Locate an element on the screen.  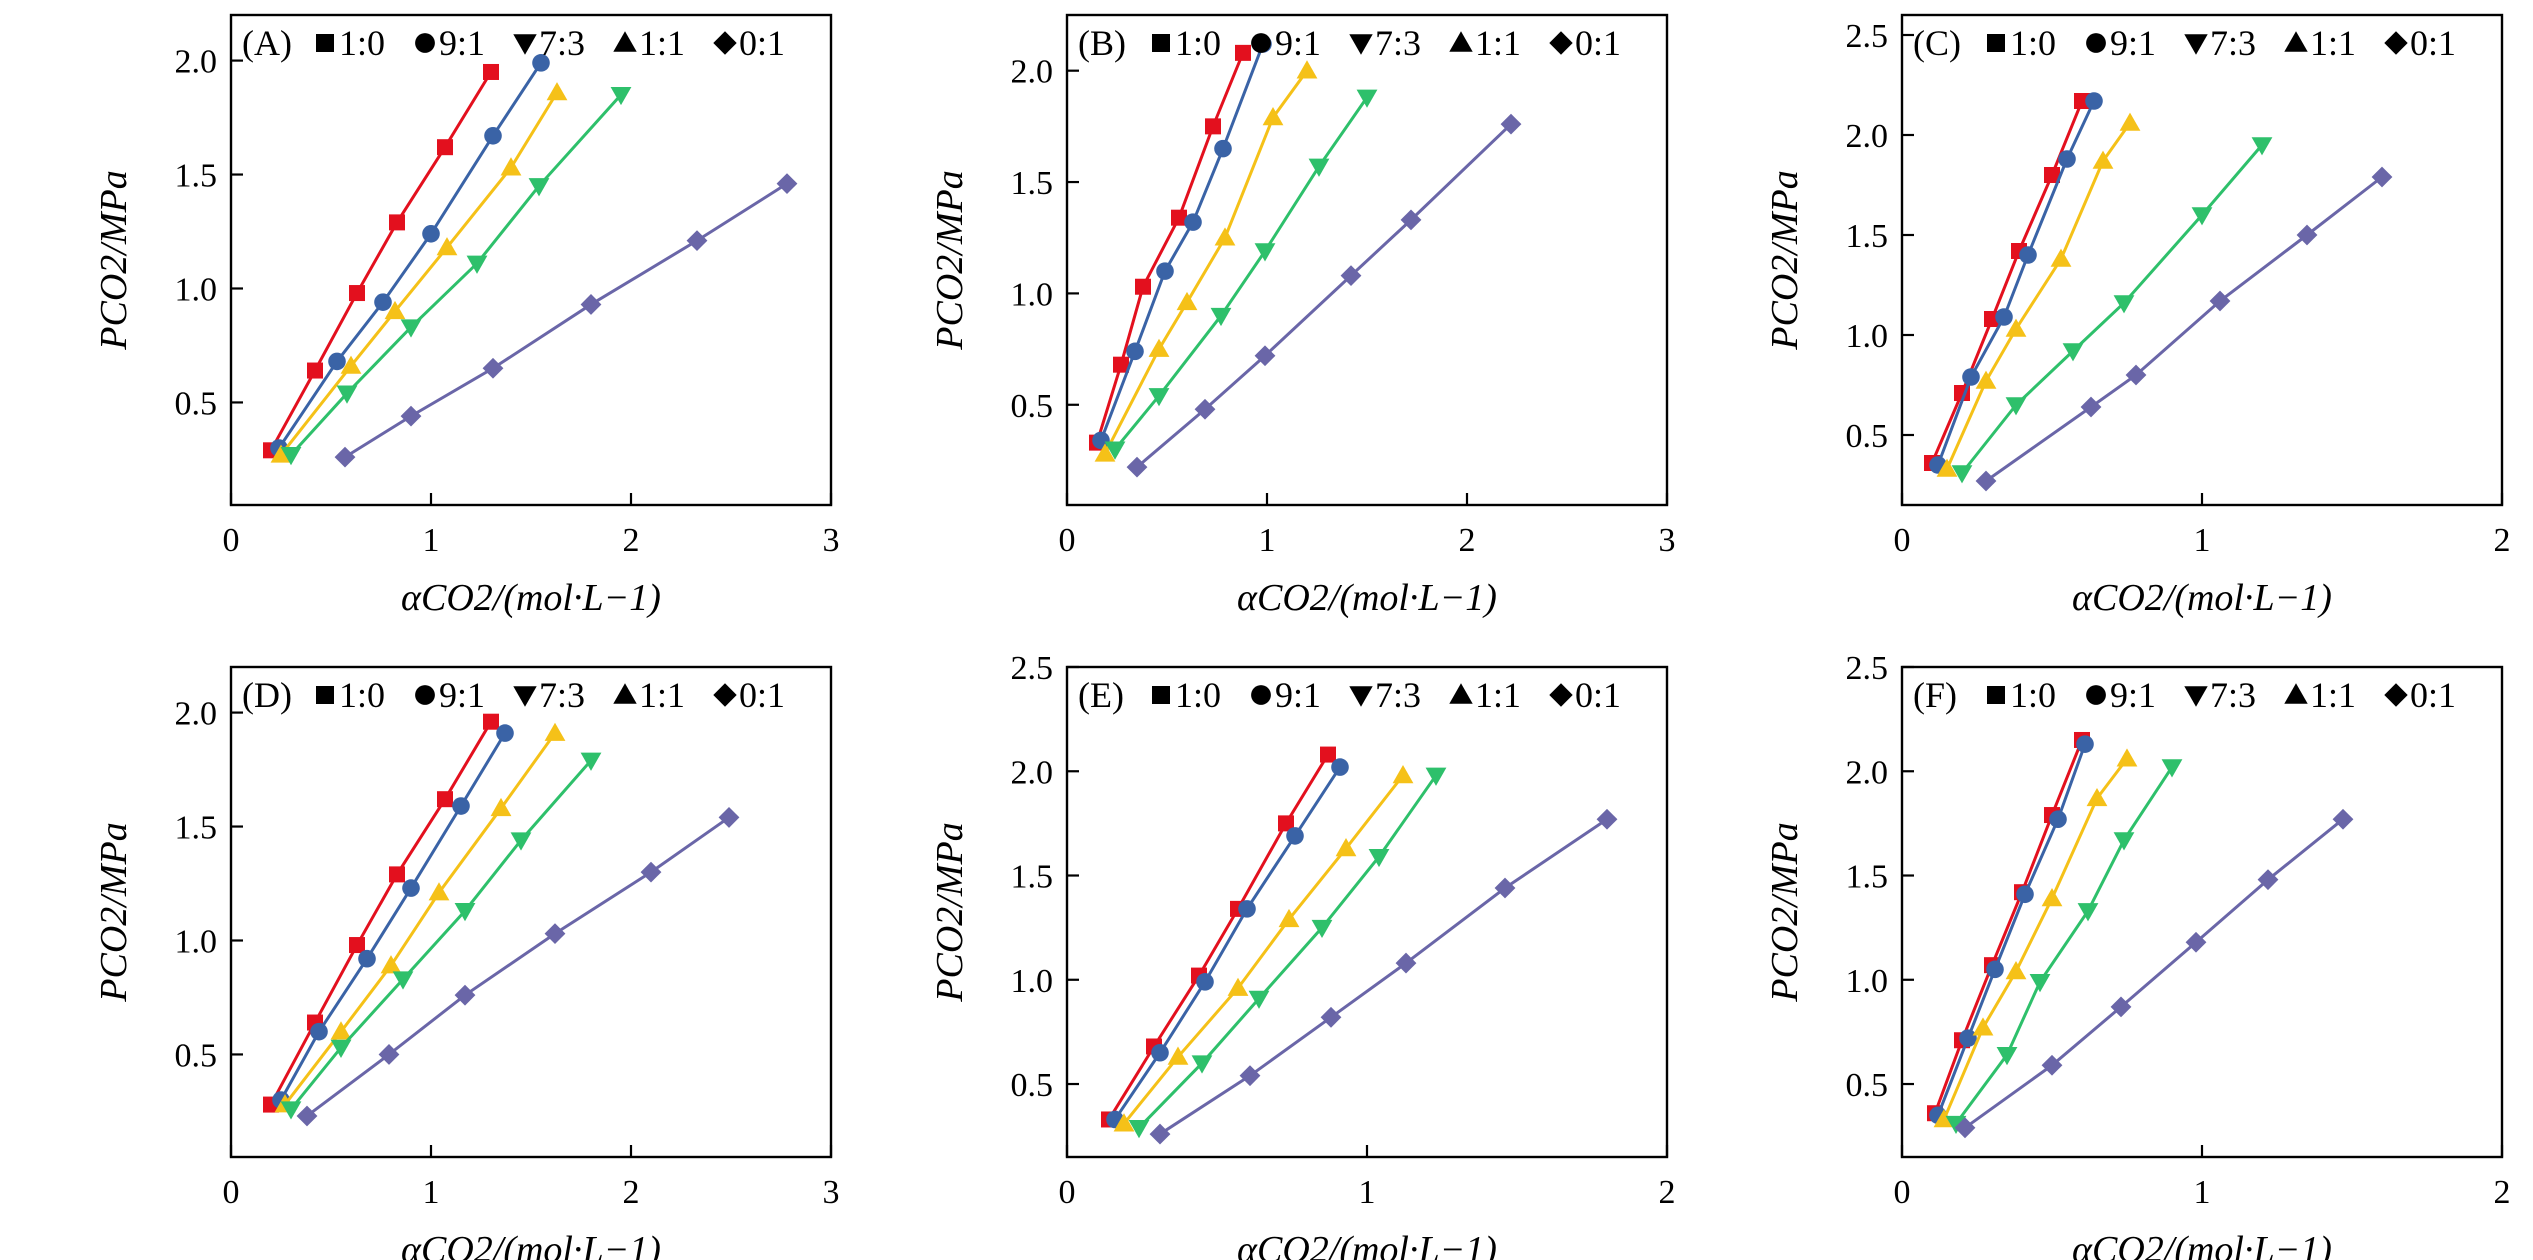
x-tick-label: 1 is located at coordinates (1367, 1192).